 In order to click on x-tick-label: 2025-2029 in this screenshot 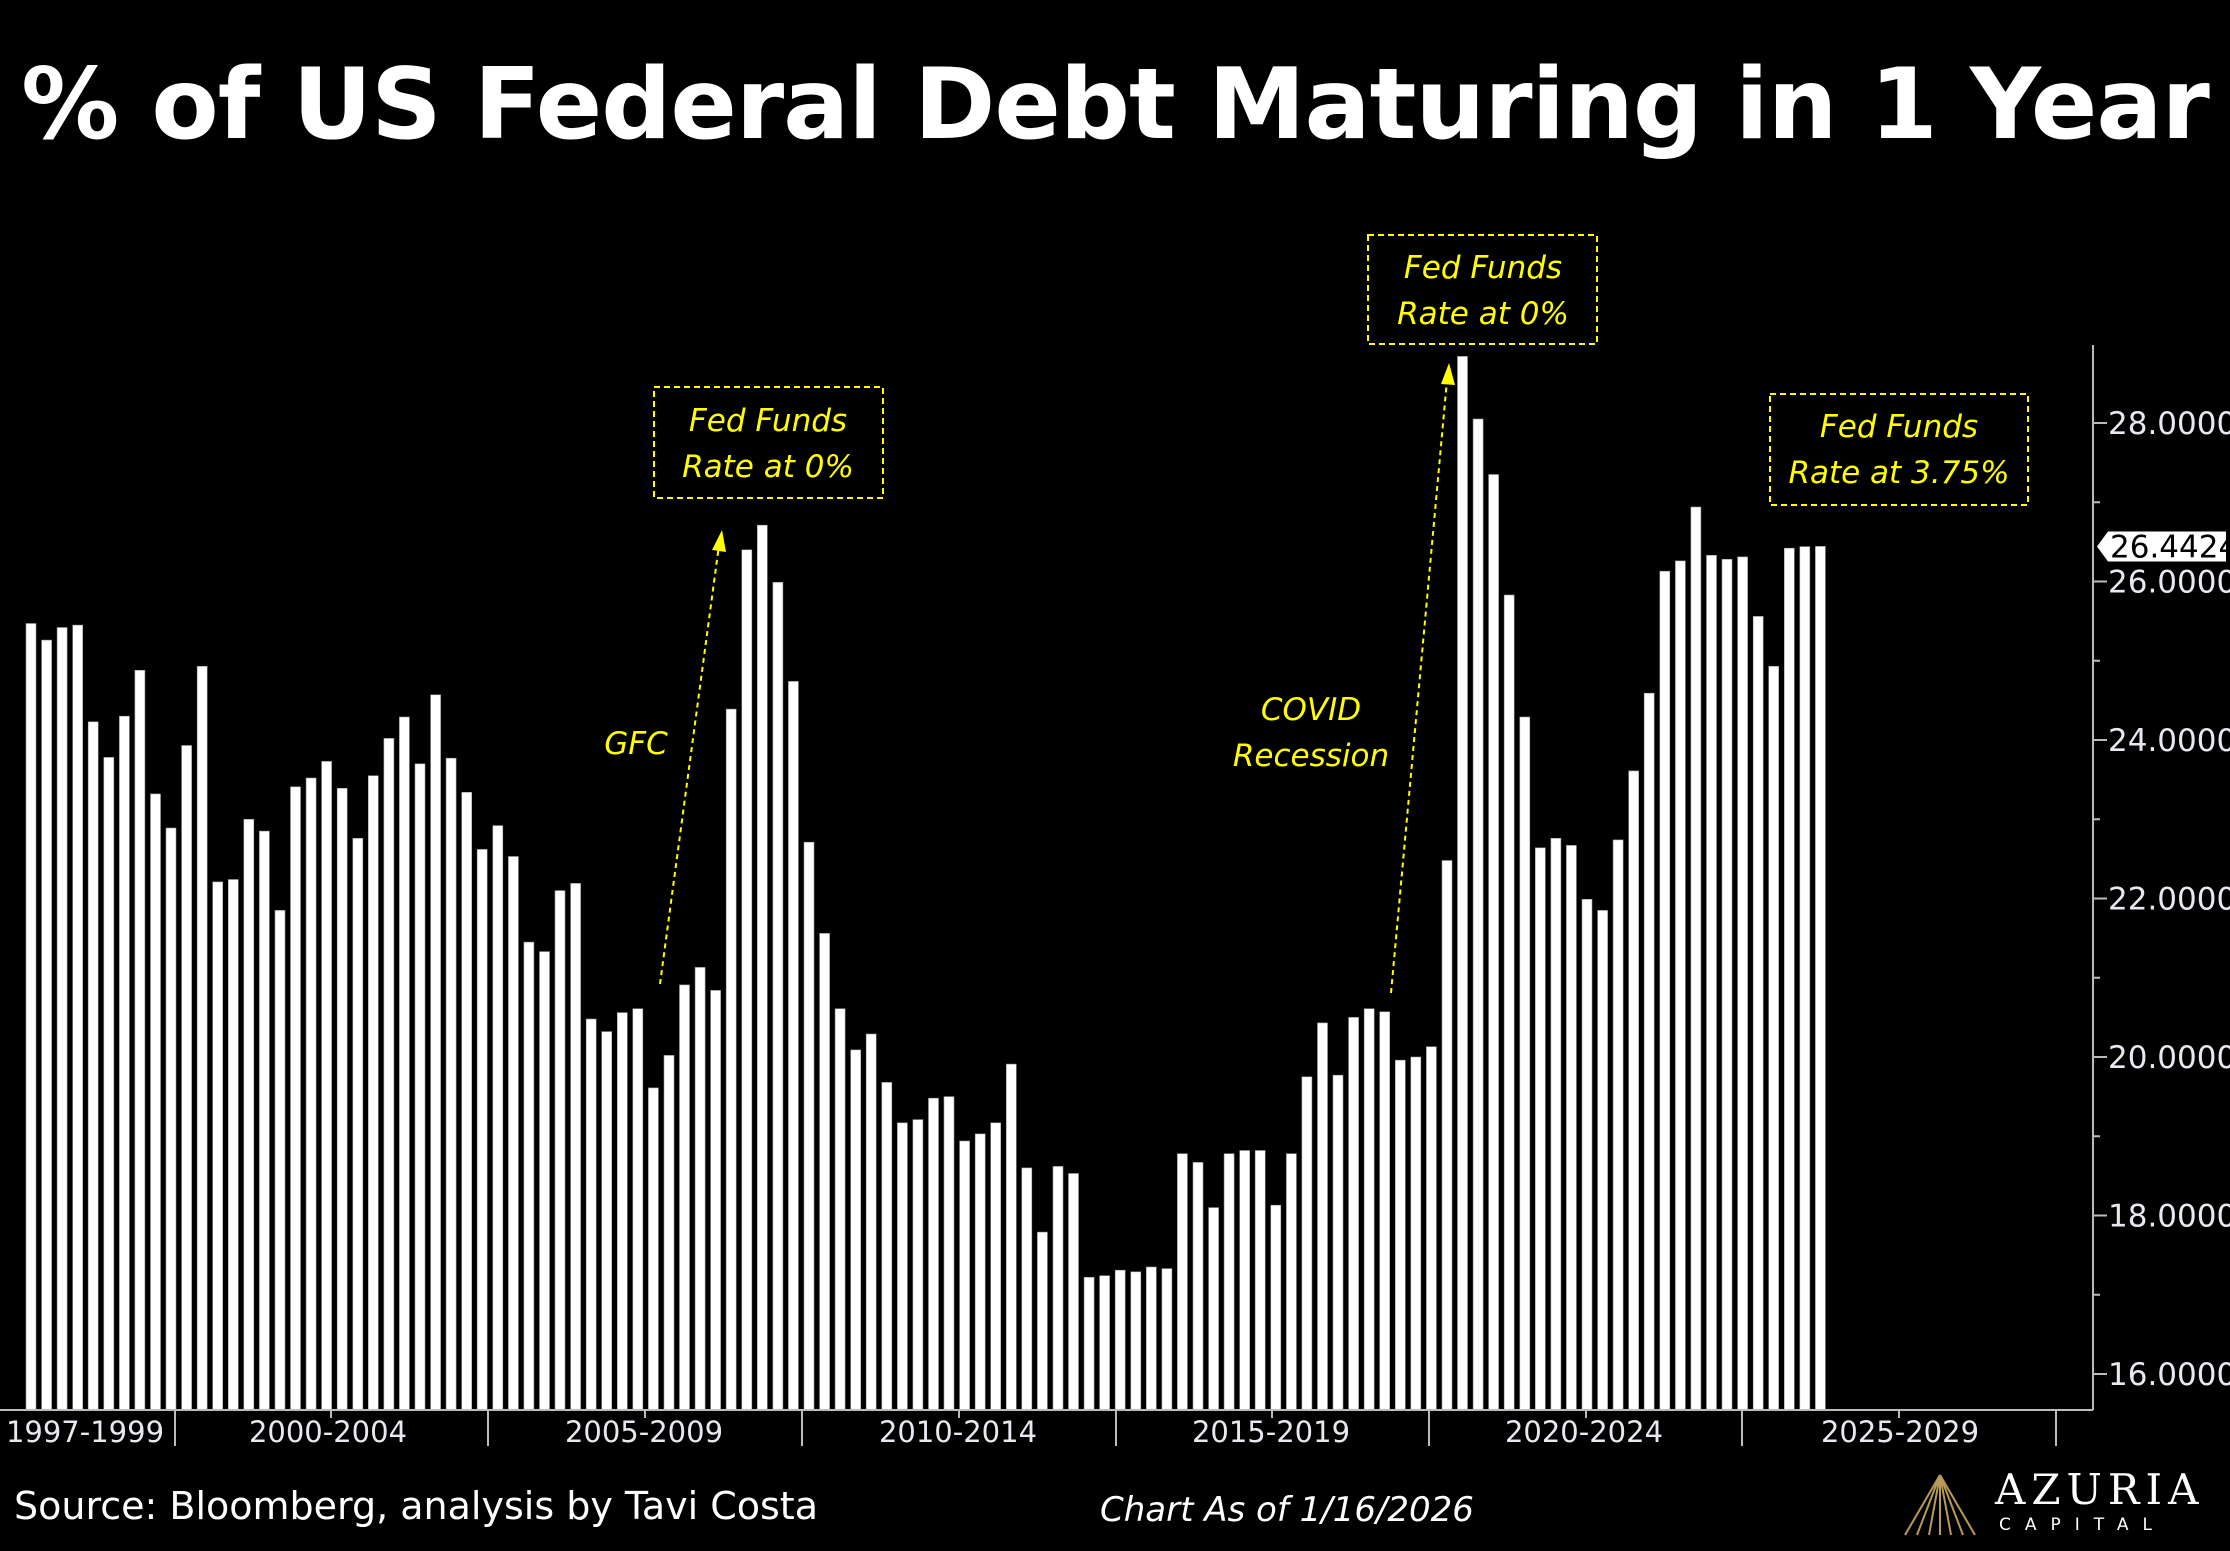, I will do `click(1900, 1432)`.